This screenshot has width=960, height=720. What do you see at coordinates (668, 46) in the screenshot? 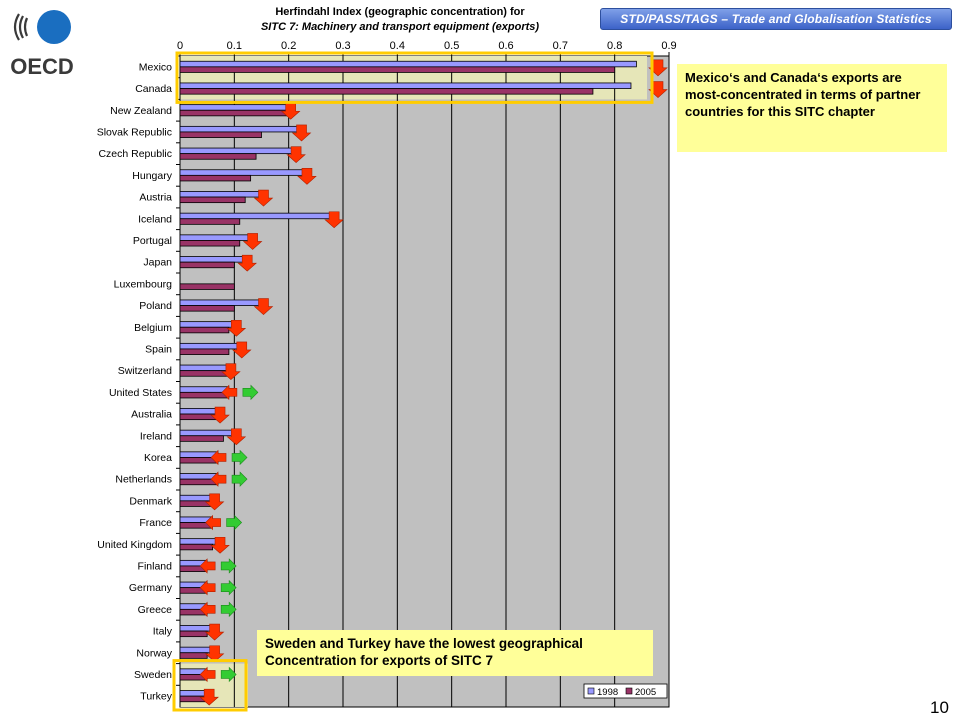
I see `x-tick-label: 0.9` at bounding box center [668, 46].